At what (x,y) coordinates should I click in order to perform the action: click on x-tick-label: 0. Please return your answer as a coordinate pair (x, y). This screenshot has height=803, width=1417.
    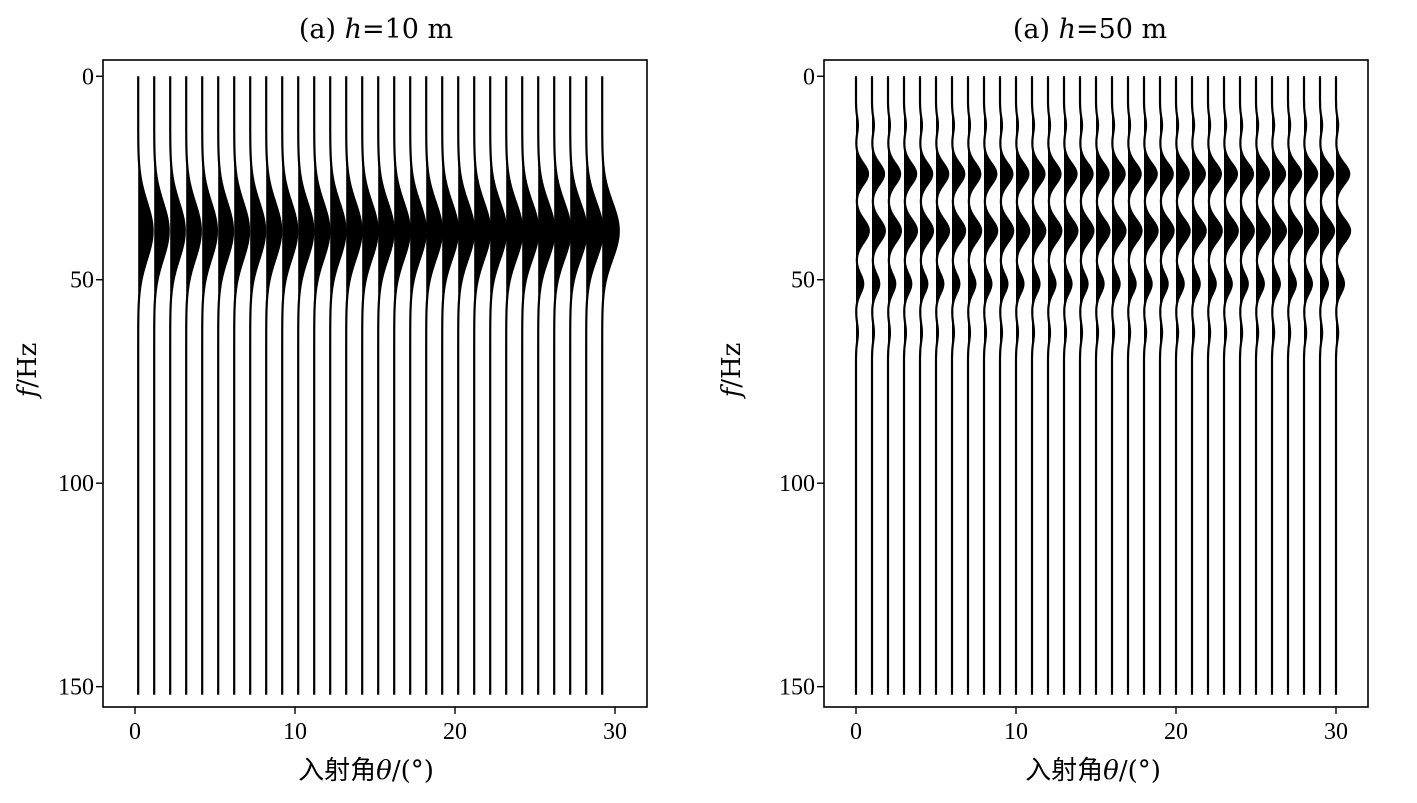
    Looking at the image, I should click on (856, 732).